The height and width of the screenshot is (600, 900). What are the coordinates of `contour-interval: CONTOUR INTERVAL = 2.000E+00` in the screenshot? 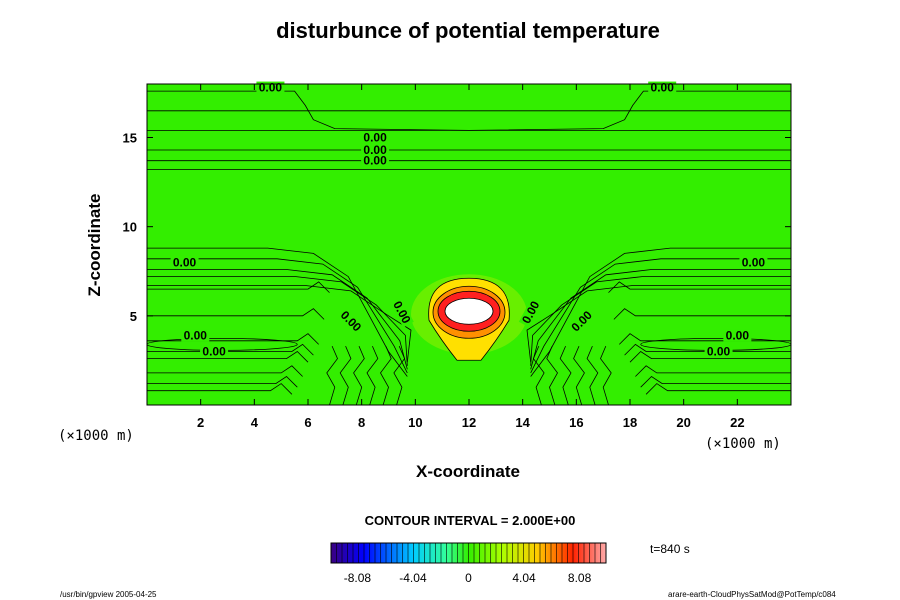 It's located at (470, 520).